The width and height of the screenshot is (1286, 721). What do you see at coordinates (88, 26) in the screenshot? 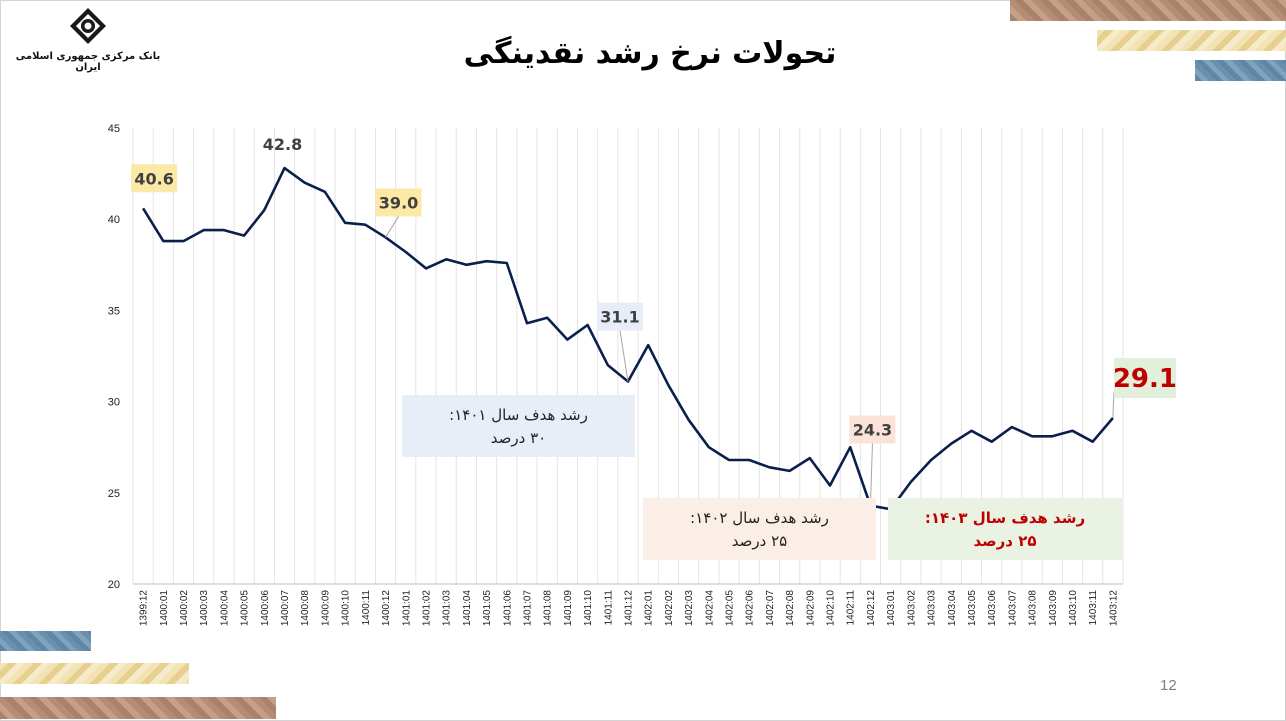
I see `central-bank-logo-icon` at bounding box center [88, 26].